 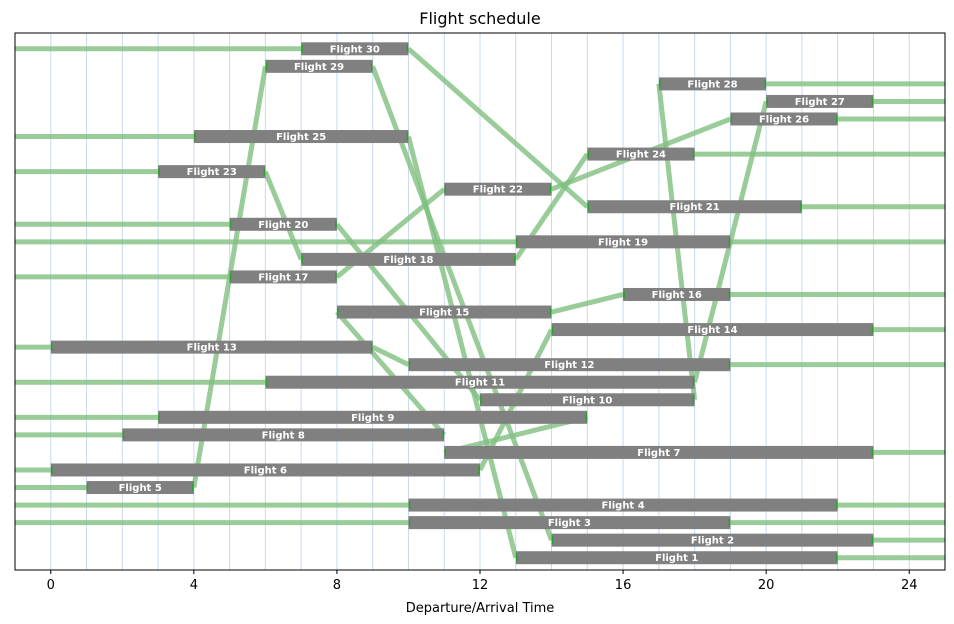 I want to click on chart-title: Flight schedule, so click(x=479, y=18).